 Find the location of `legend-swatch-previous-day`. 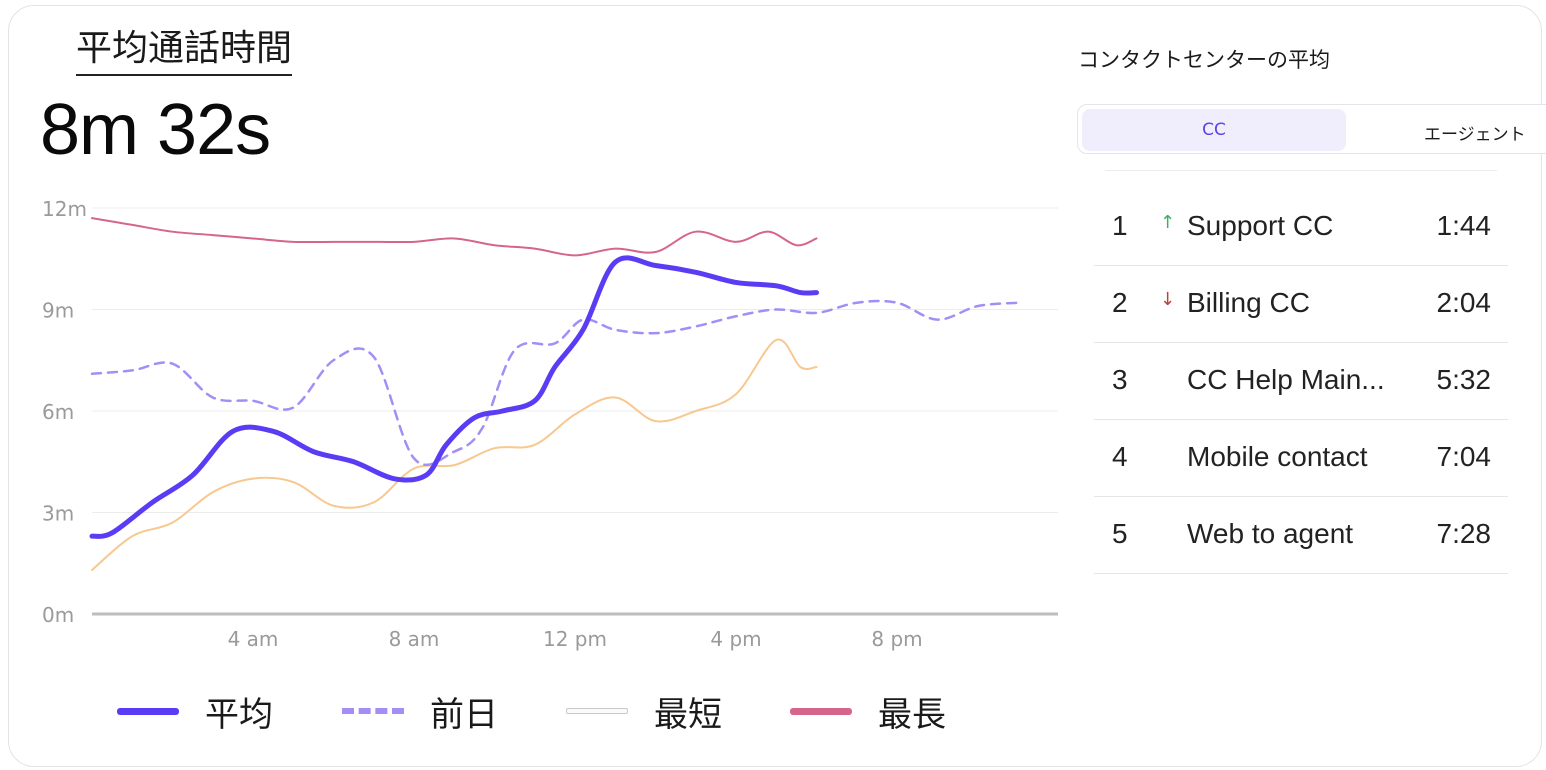

legend-swatch-previous-day is located at coordinates (373, 711).